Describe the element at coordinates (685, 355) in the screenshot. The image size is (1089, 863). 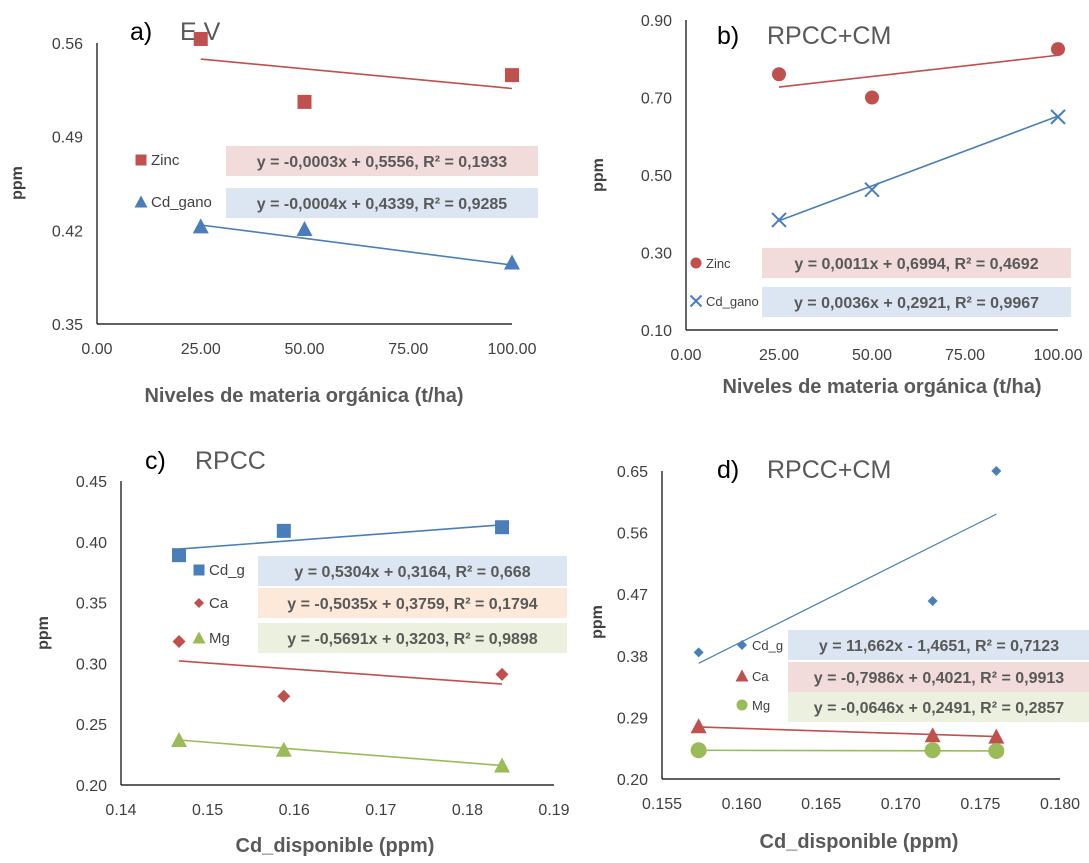
I see `x-tick-label: 0.00` at that location.